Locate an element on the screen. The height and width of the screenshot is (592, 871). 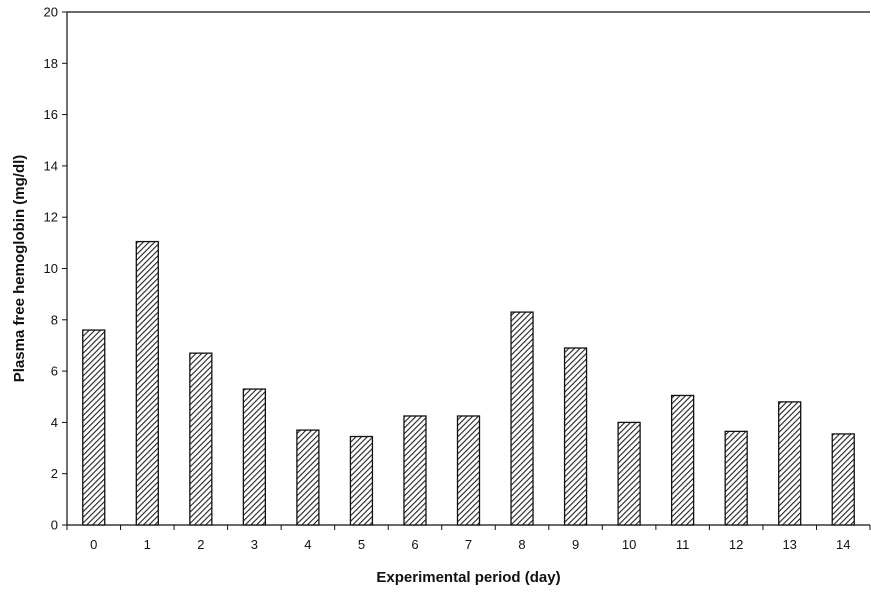
x-tick-label: 9 is located at coordinates (575, 544).